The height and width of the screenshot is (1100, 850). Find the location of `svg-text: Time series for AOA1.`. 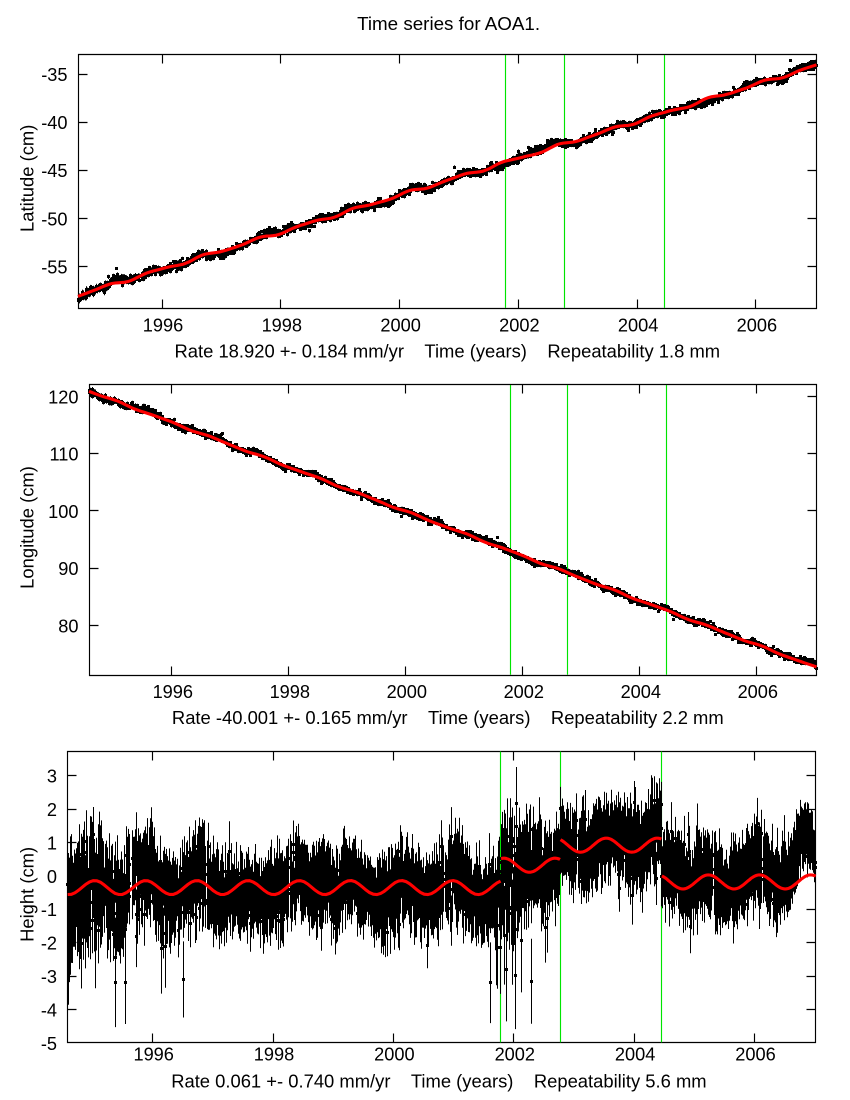

svg-text: Time series for AOA1. is located at coordinates (448, 23).